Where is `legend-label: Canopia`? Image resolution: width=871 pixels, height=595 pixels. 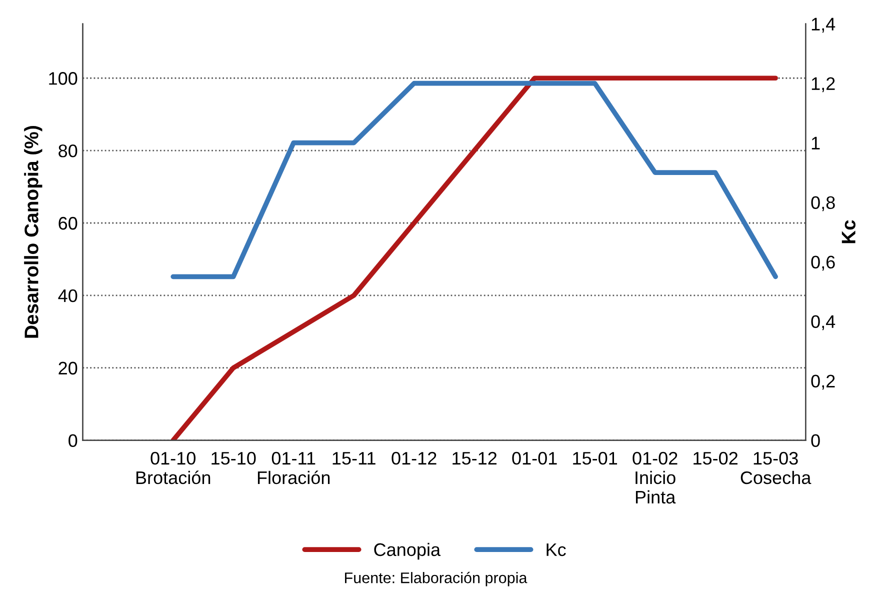 legend-label: Canopia is located at coordinates (407, 551).